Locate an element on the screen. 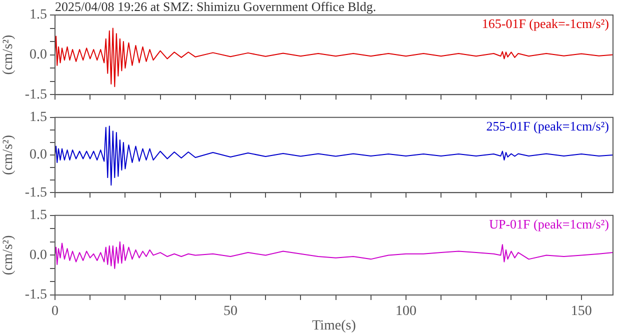  x-axis-title: Time(s) is located at coordinates (334, 326).